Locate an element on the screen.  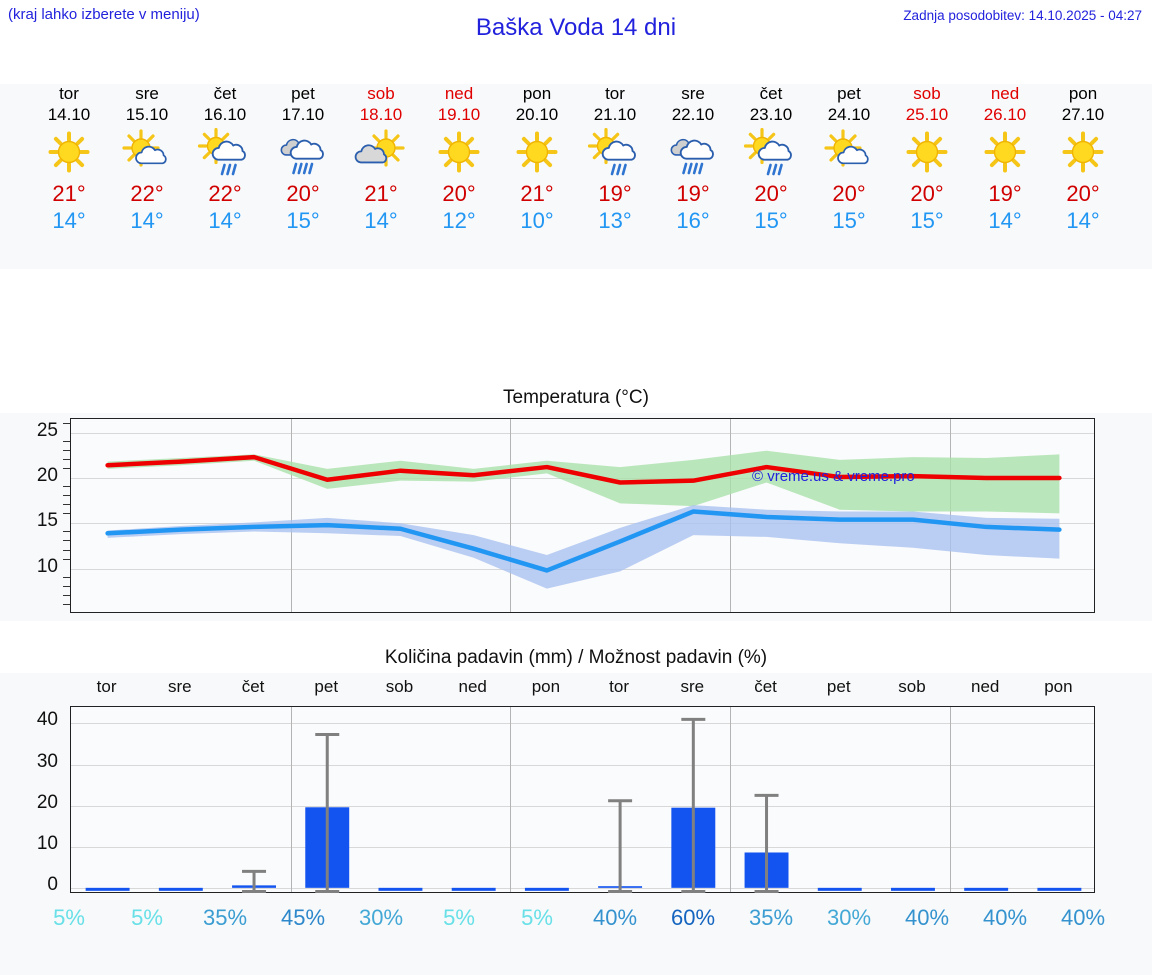
day-of-week-label: sob is located at coordinates (927, 93).